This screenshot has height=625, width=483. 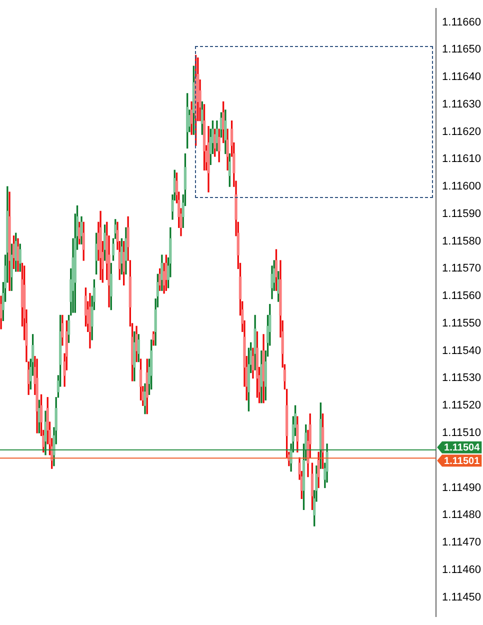 I want to click on y-tick-label: 1.11630, so click(x=462, y=104).